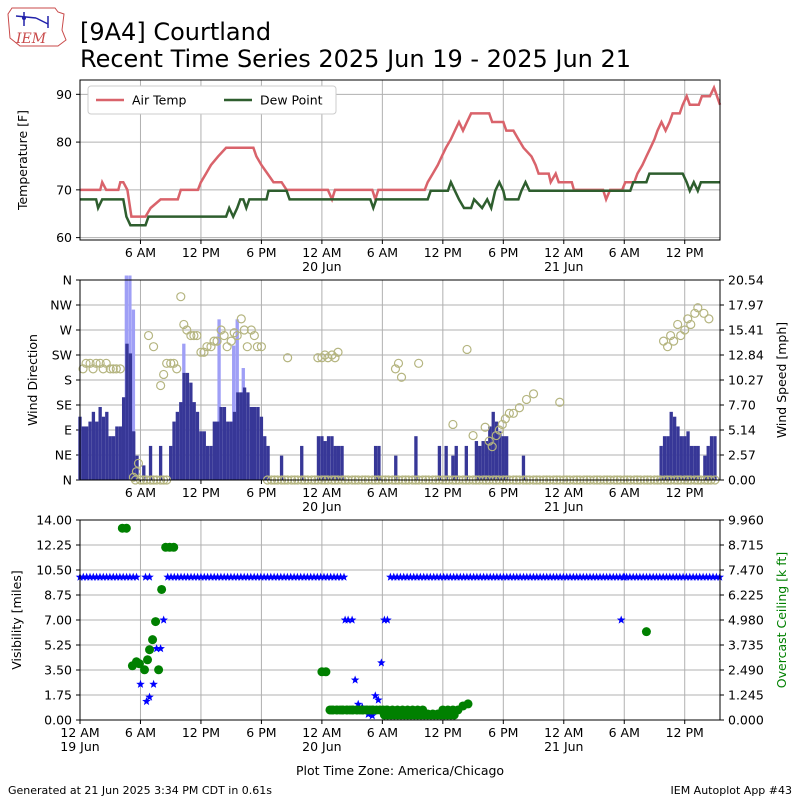 This screenshot has width=800, height=800. I want to click on y-tick-label: 70, so click(64, 189).